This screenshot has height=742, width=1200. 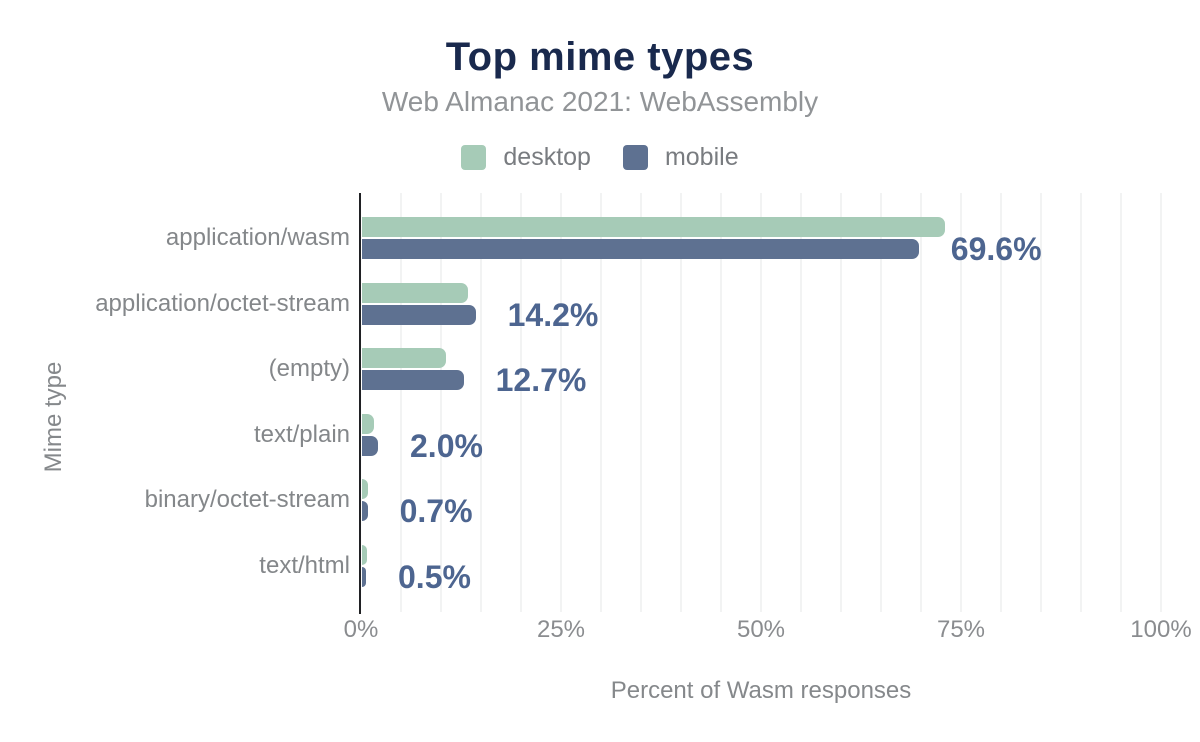 I want to click on legend-item-desktop: desktop, so click(x=526, y=157).